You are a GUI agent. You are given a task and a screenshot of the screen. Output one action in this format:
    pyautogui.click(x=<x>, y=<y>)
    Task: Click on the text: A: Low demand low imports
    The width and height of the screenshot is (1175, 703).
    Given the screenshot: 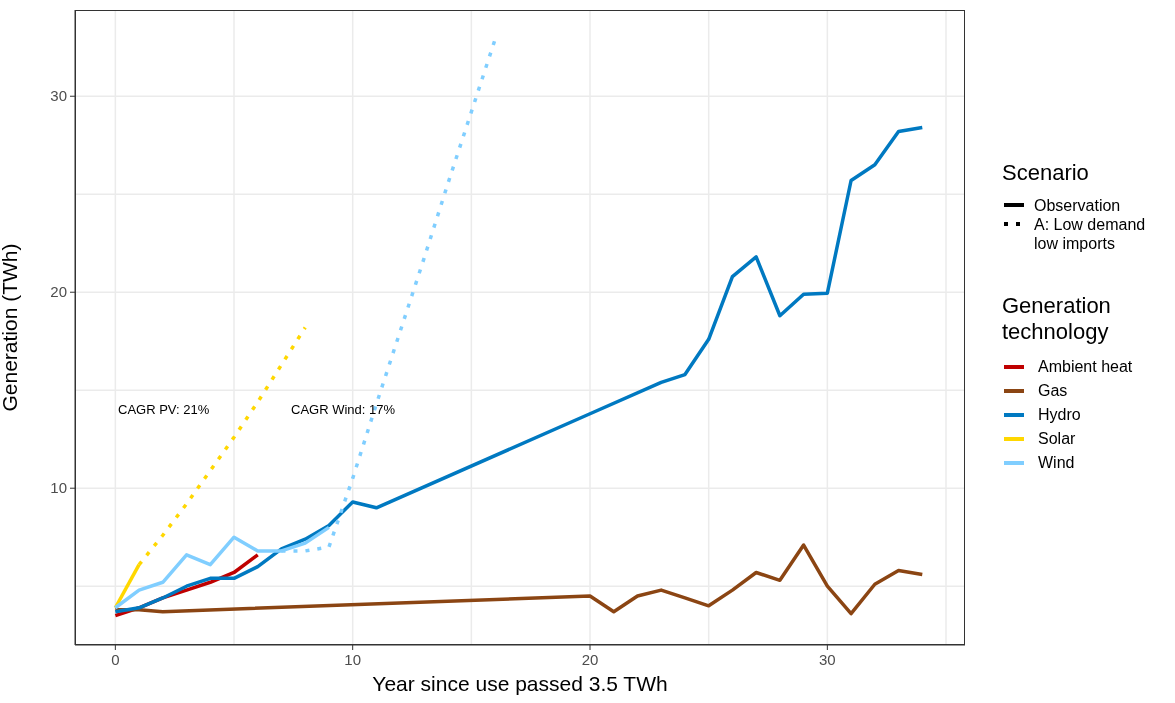 What is the action you would take?
    pyautogui.click(x=1090, y=234)
    